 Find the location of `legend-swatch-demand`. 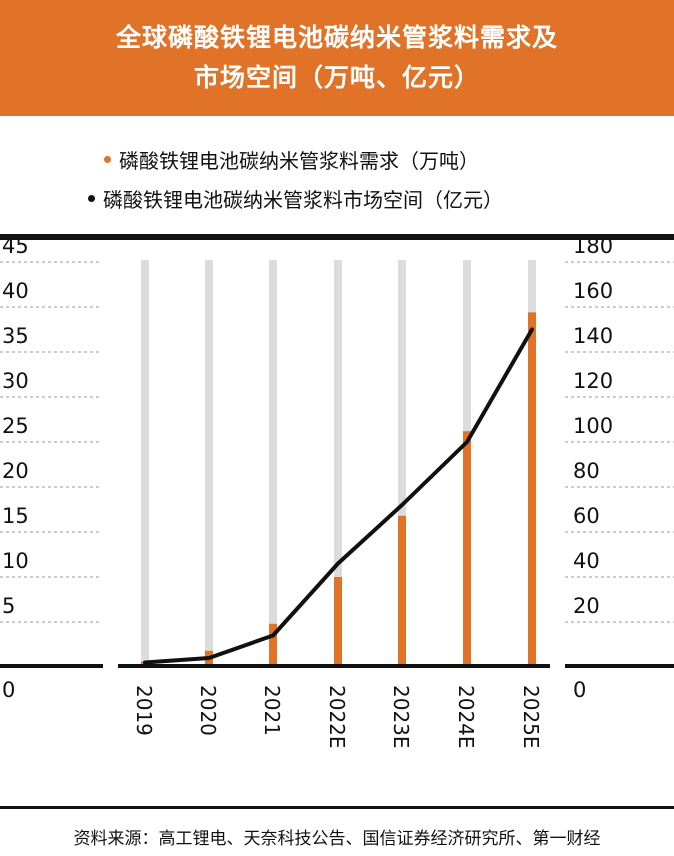

legend-swatch-demand is located at coordinates (107, 159).